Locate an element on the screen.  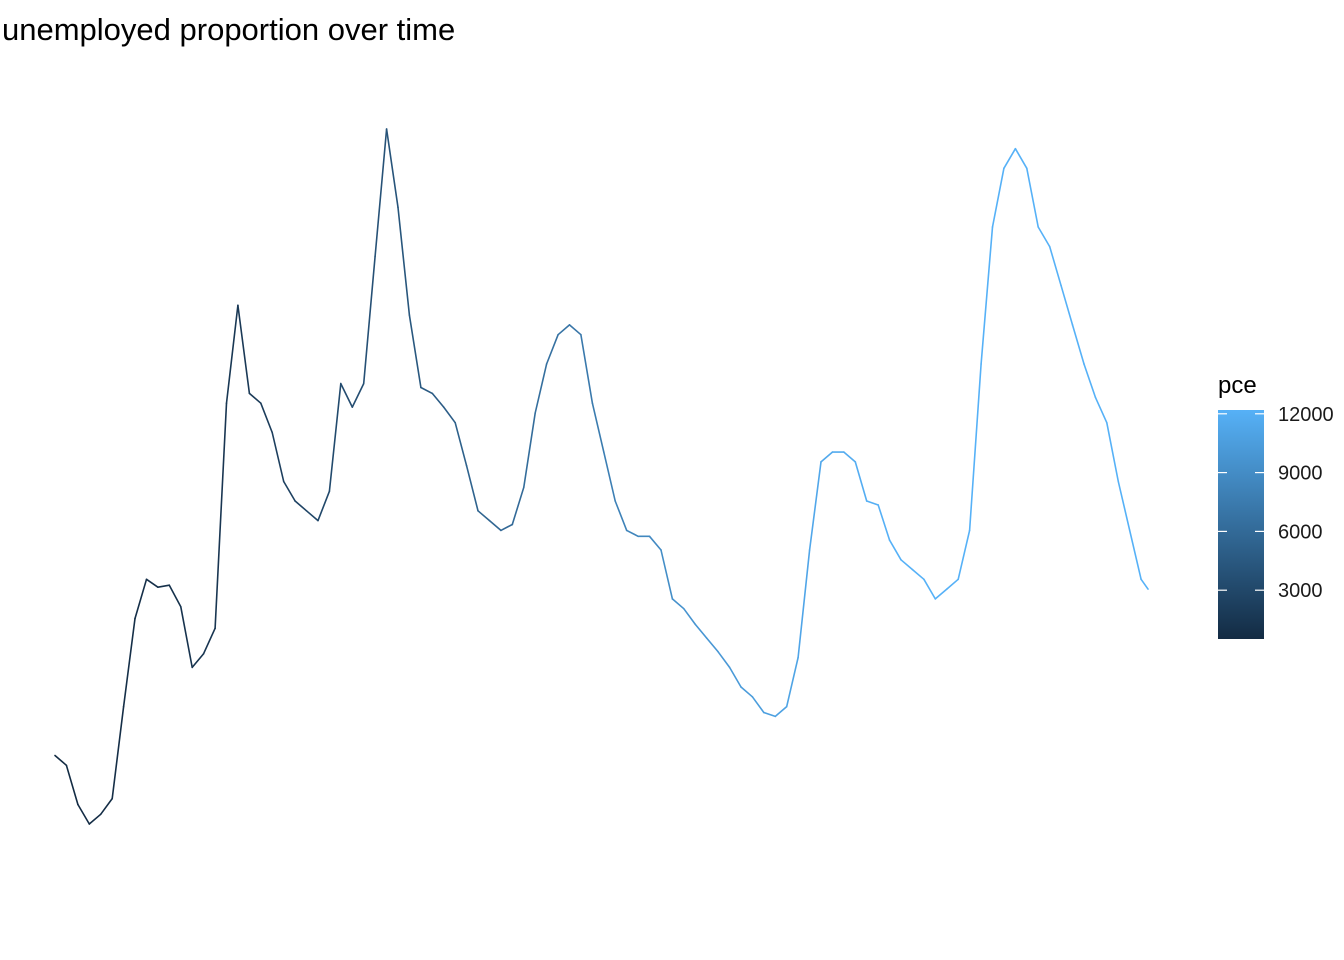
legend-ticks: 3000 6000 9000 12000 is located at coordinates (1276, 503).